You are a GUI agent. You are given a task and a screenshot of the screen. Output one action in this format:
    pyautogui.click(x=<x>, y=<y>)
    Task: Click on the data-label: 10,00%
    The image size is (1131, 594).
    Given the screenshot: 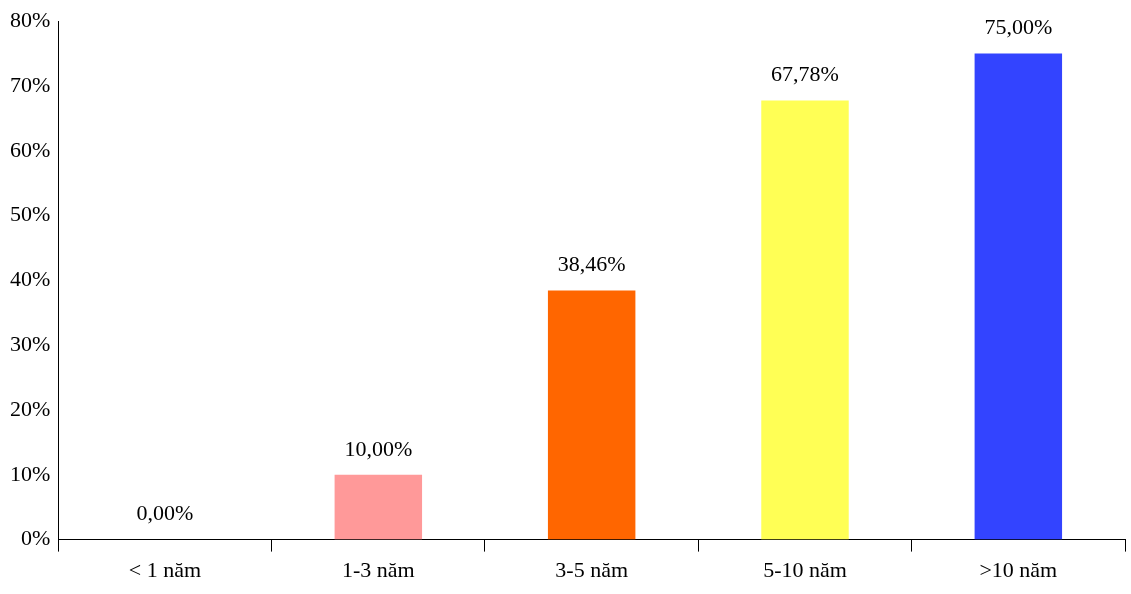 What is the action you would take?
    pyautogui.click(x=378, y=448)
    